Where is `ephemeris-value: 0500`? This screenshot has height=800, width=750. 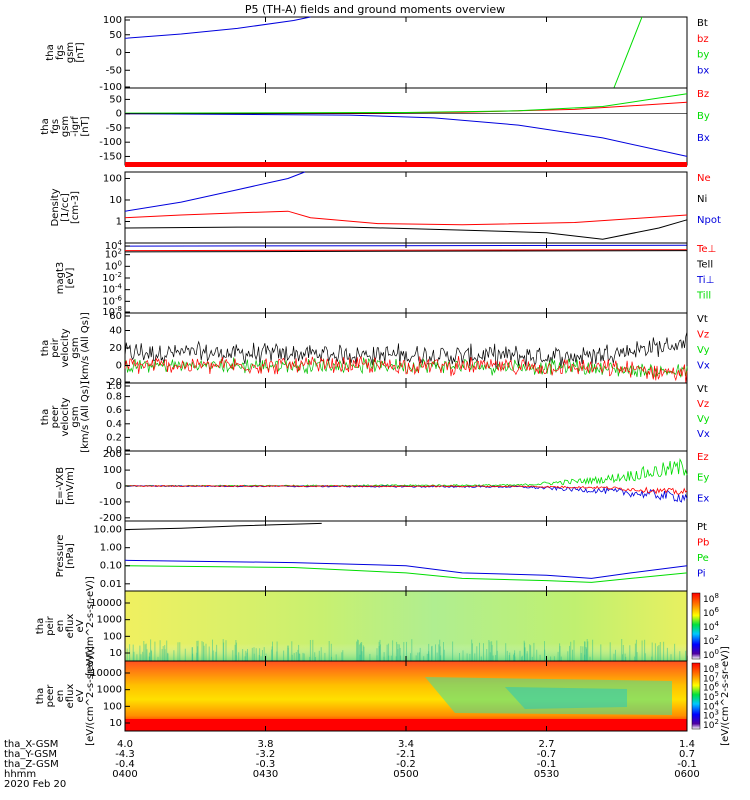 ephemeris-value: 0500 is located at coordinates (405, 774).